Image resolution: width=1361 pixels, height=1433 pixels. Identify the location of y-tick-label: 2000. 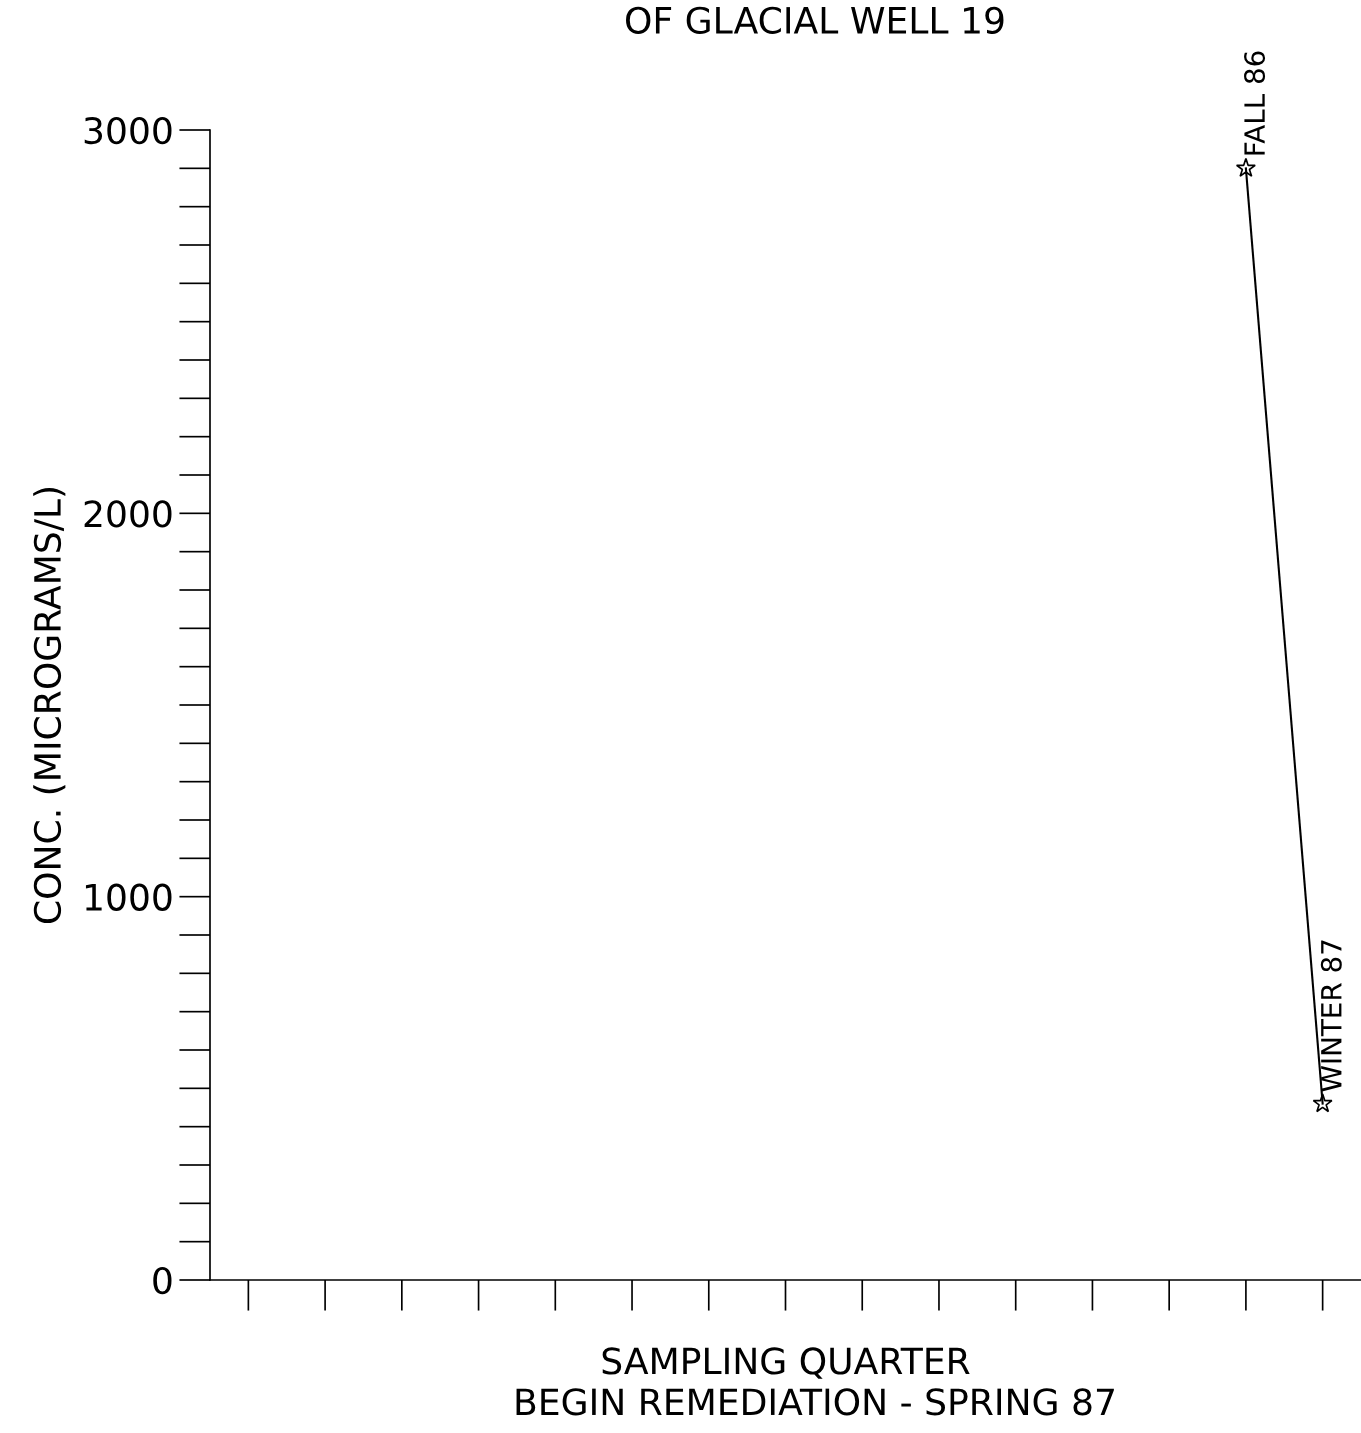
(128, 514).